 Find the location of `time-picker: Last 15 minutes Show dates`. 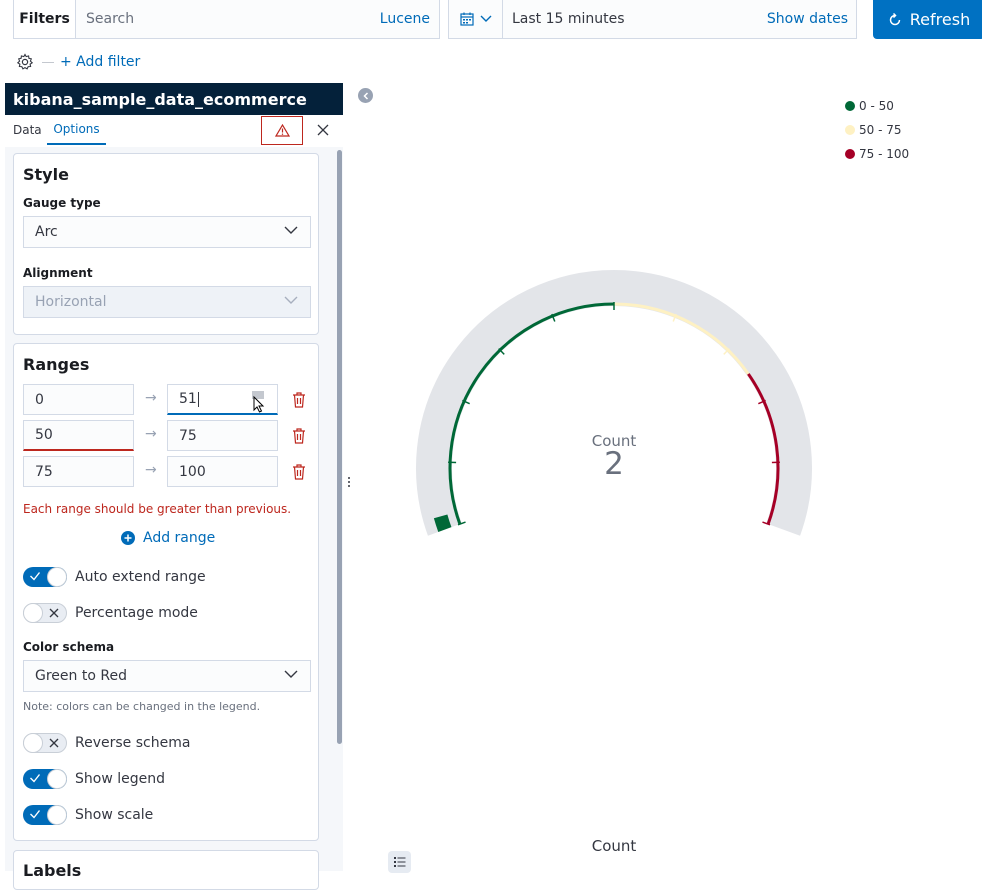

time-picker: Last 15 minutes Show dates is located at coordinates (652, 19).